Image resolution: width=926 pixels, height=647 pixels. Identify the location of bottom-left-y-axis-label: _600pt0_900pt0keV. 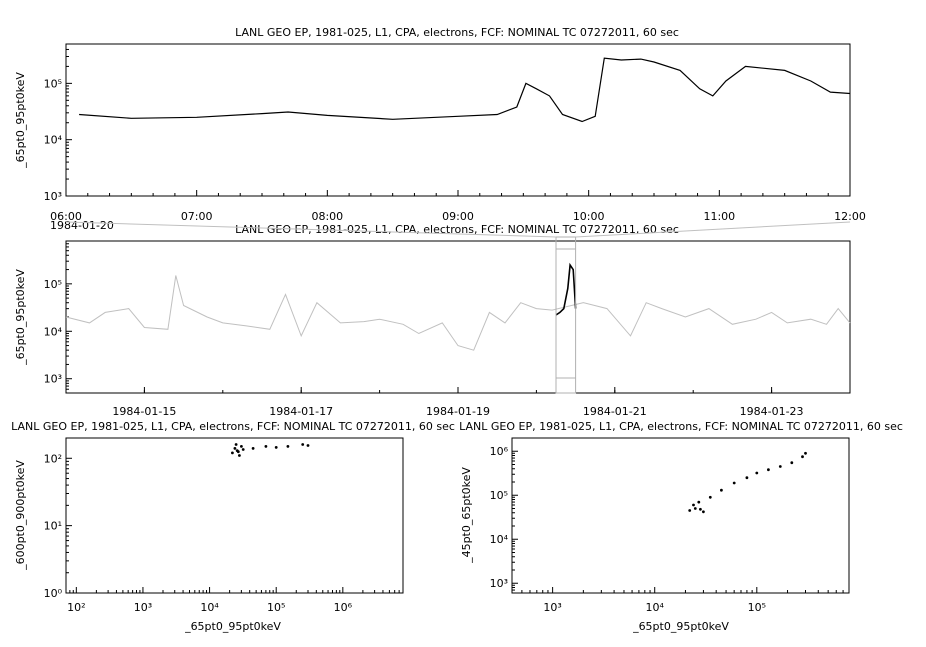
(20, 515).